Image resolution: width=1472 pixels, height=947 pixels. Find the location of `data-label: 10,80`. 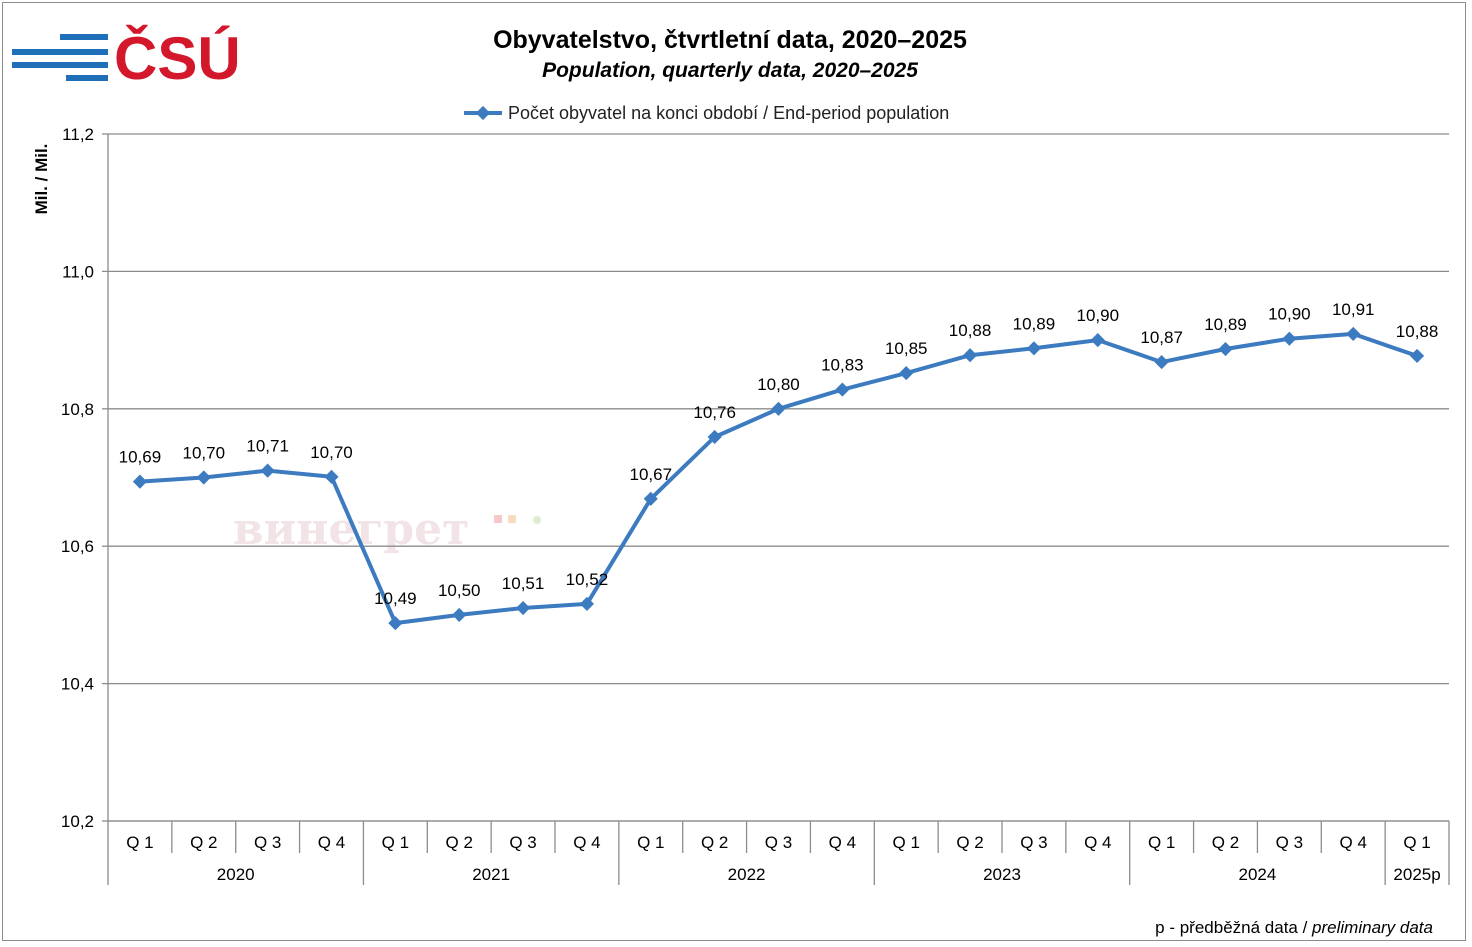

data-label: 10,80 is located at coordinates (778, 384).